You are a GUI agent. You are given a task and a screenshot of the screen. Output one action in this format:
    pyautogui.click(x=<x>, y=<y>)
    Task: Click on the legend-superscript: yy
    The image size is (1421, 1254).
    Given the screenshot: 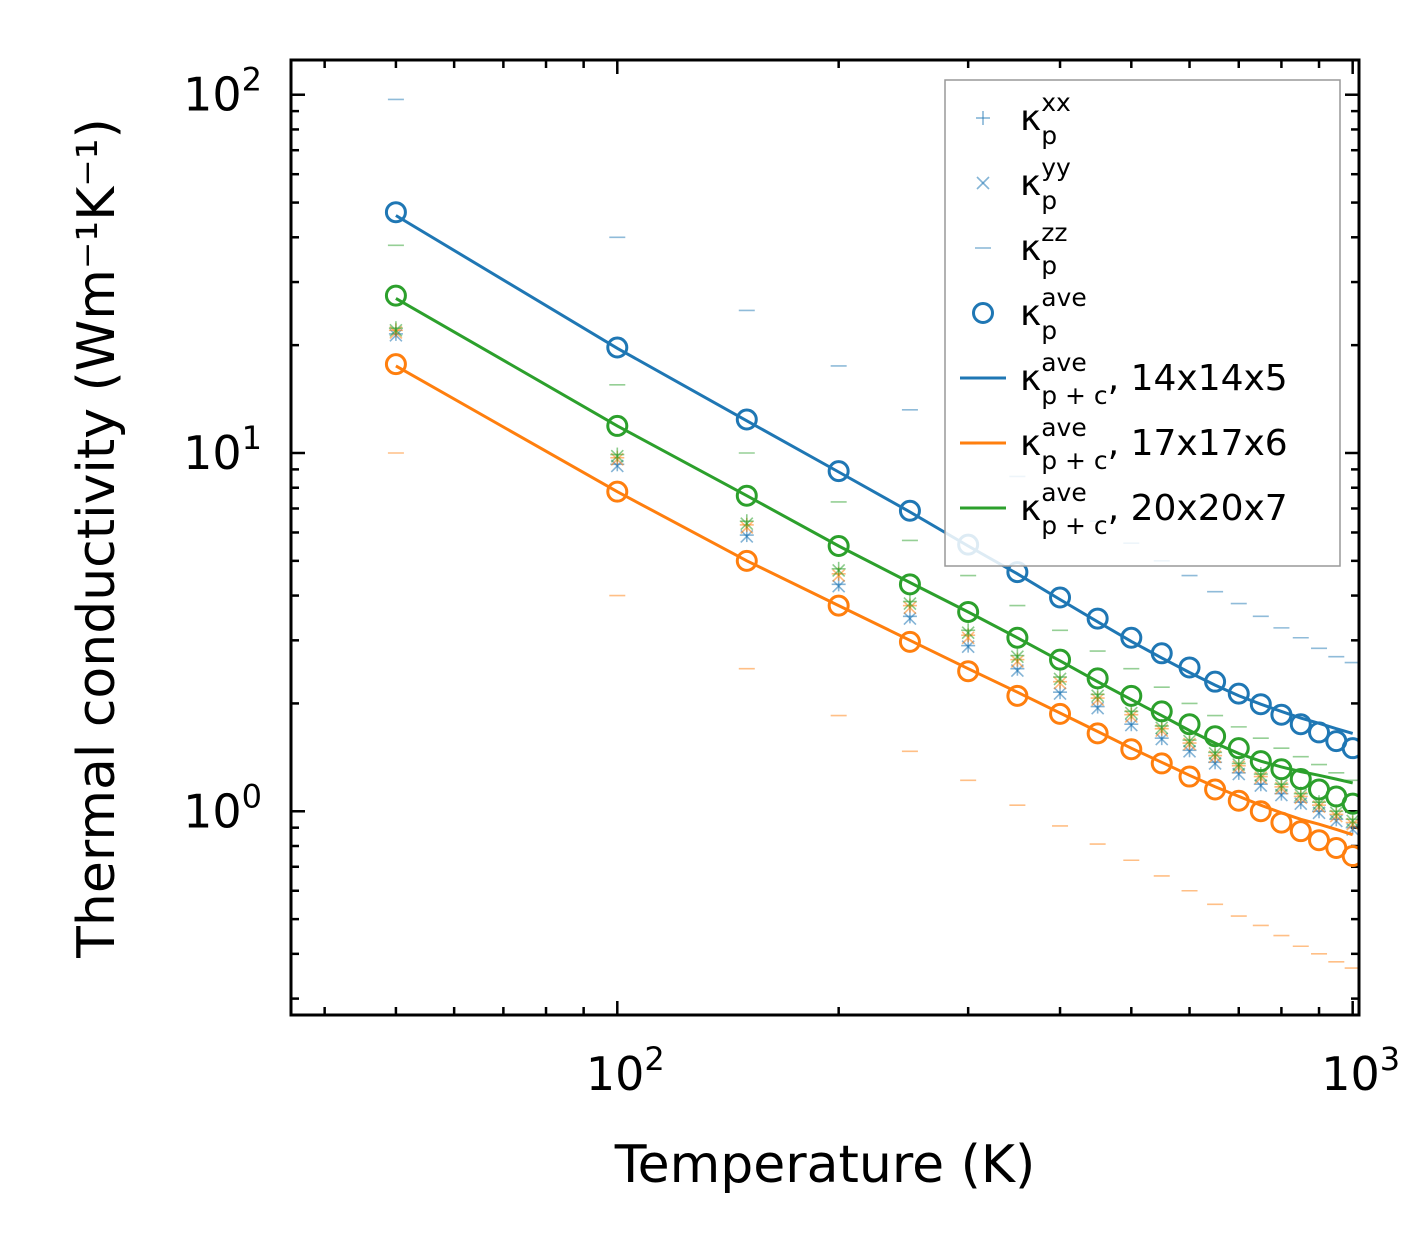 What is the action you would take?
    pyautogui.click(x=1056, y=167)
    